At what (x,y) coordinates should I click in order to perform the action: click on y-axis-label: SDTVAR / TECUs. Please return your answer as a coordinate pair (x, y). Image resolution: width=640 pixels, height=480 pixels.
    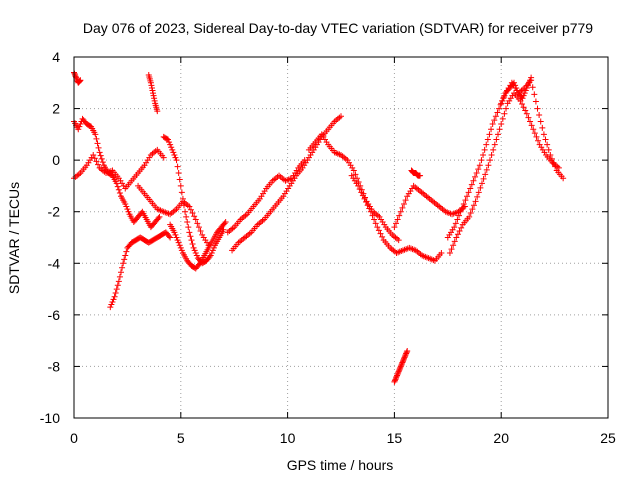
    Looking at the image, I should click on (14, 238).